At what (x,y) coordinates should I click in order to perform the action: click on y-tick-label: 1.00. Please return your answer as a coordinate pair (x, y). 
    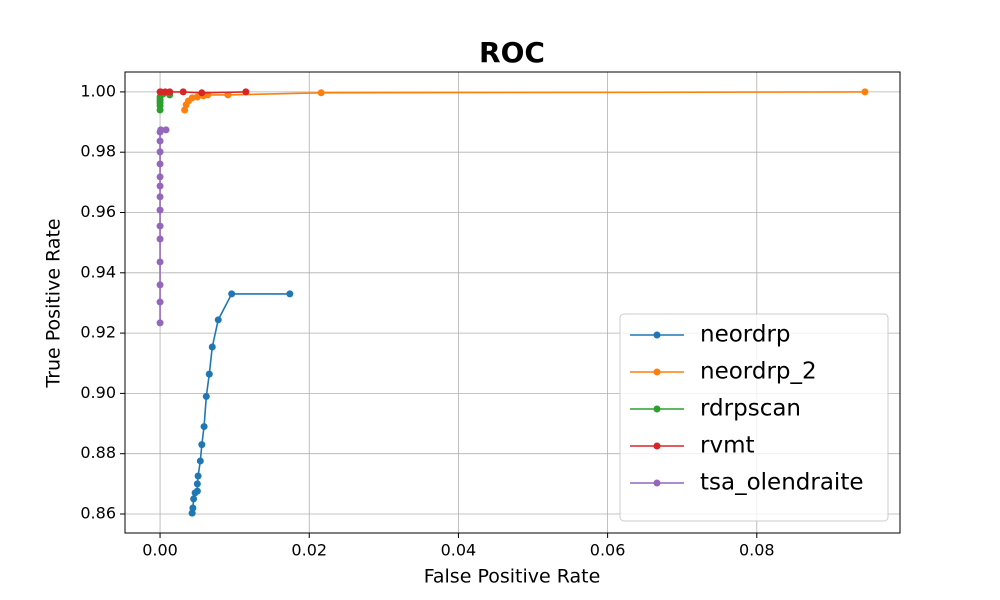
    Looking at the image, I should click on (98, 90).